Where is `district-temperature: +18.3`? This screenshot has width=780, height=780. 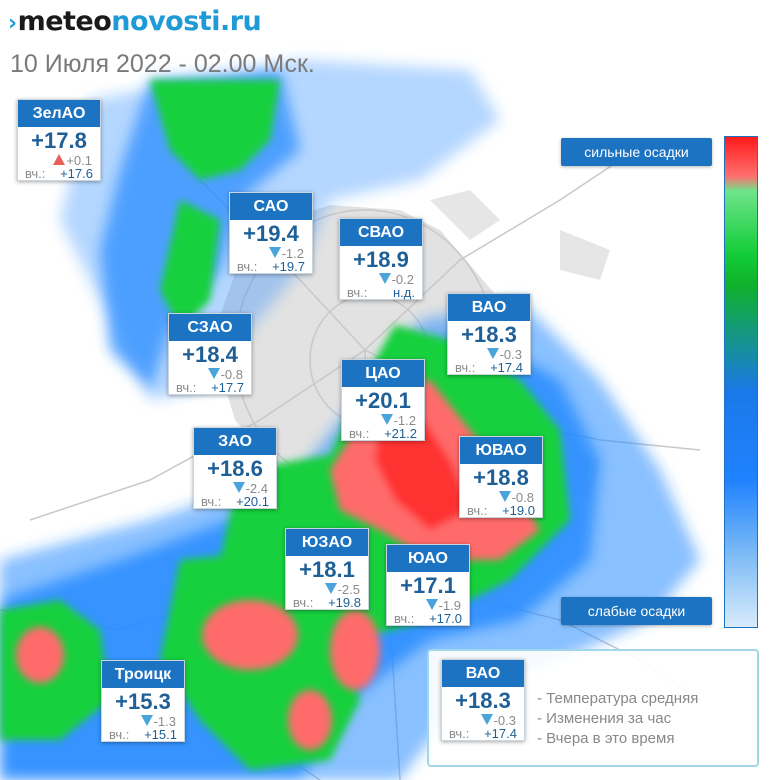 district-temperature: +18.3 is located at coordinates (489, 334).